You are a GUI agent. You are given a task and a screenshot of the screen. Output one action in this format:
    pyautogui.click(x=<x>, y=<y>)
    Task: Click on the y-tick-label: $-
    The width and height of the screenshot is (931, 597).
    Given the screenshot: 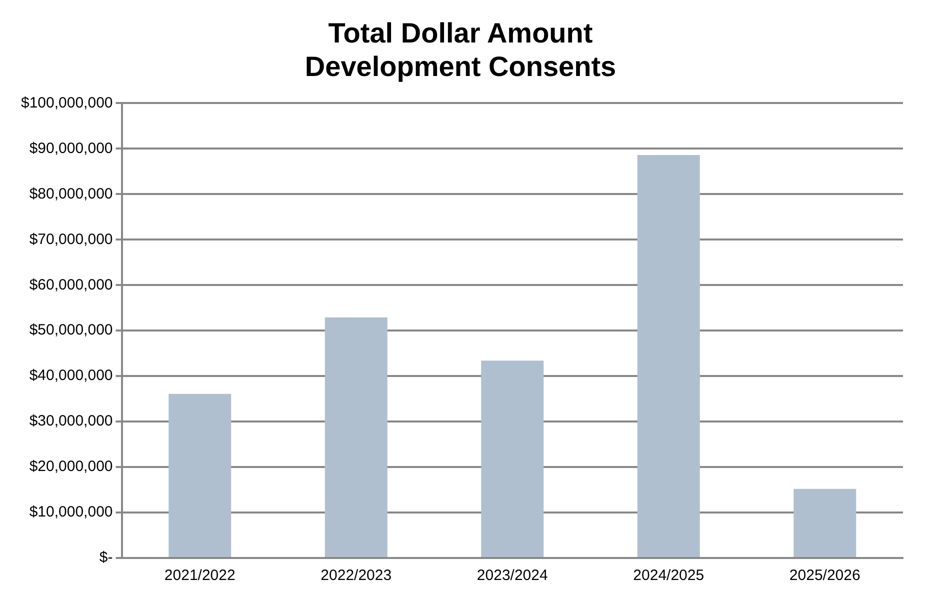 What is the action you would take?
    pyautogui.click(x=106, y=557)
    